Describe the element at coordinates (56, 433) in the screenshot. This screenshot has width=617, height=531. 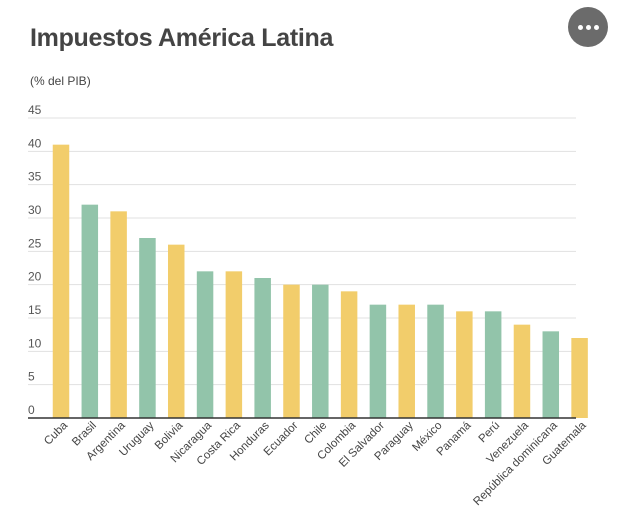
I see `x-tick-label: Cuba` at that location.